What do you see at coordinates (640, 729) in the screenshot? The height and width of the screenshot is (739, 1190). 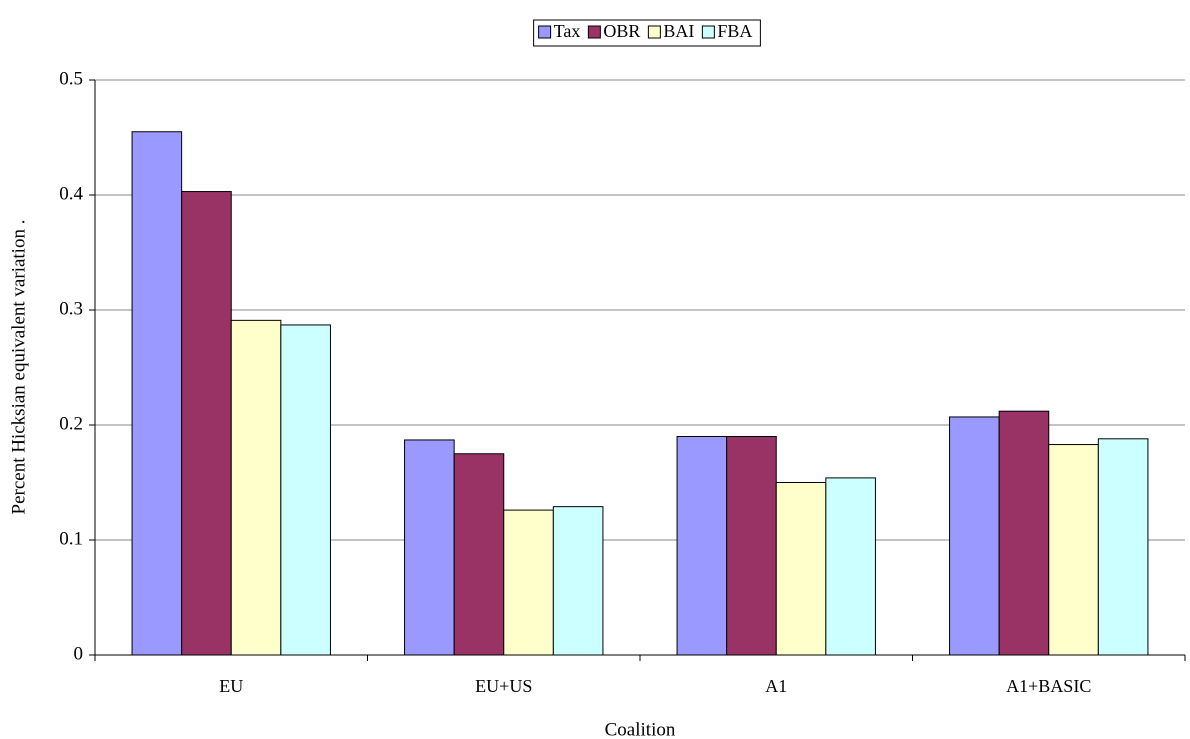 I see `x-axis-label: Coalition` at bounding box center [640, 729].